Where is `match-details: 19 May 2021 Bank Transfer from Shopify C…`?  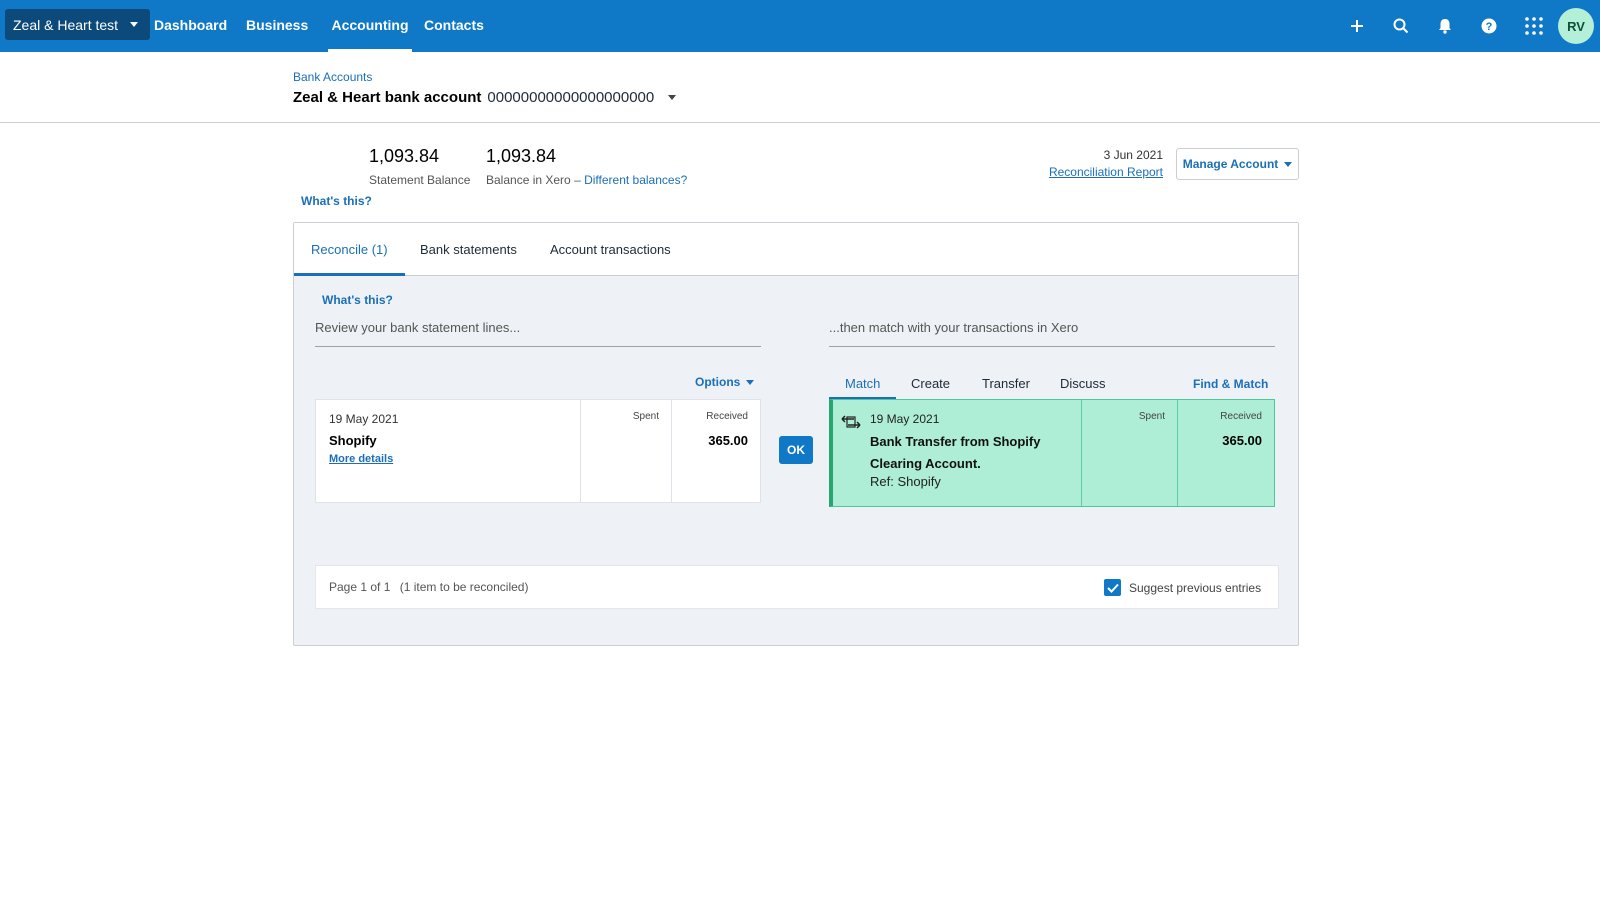
match-details: 19 May 2021 Bank Transfer from Shopify C… is located at coordinates (957, 453).